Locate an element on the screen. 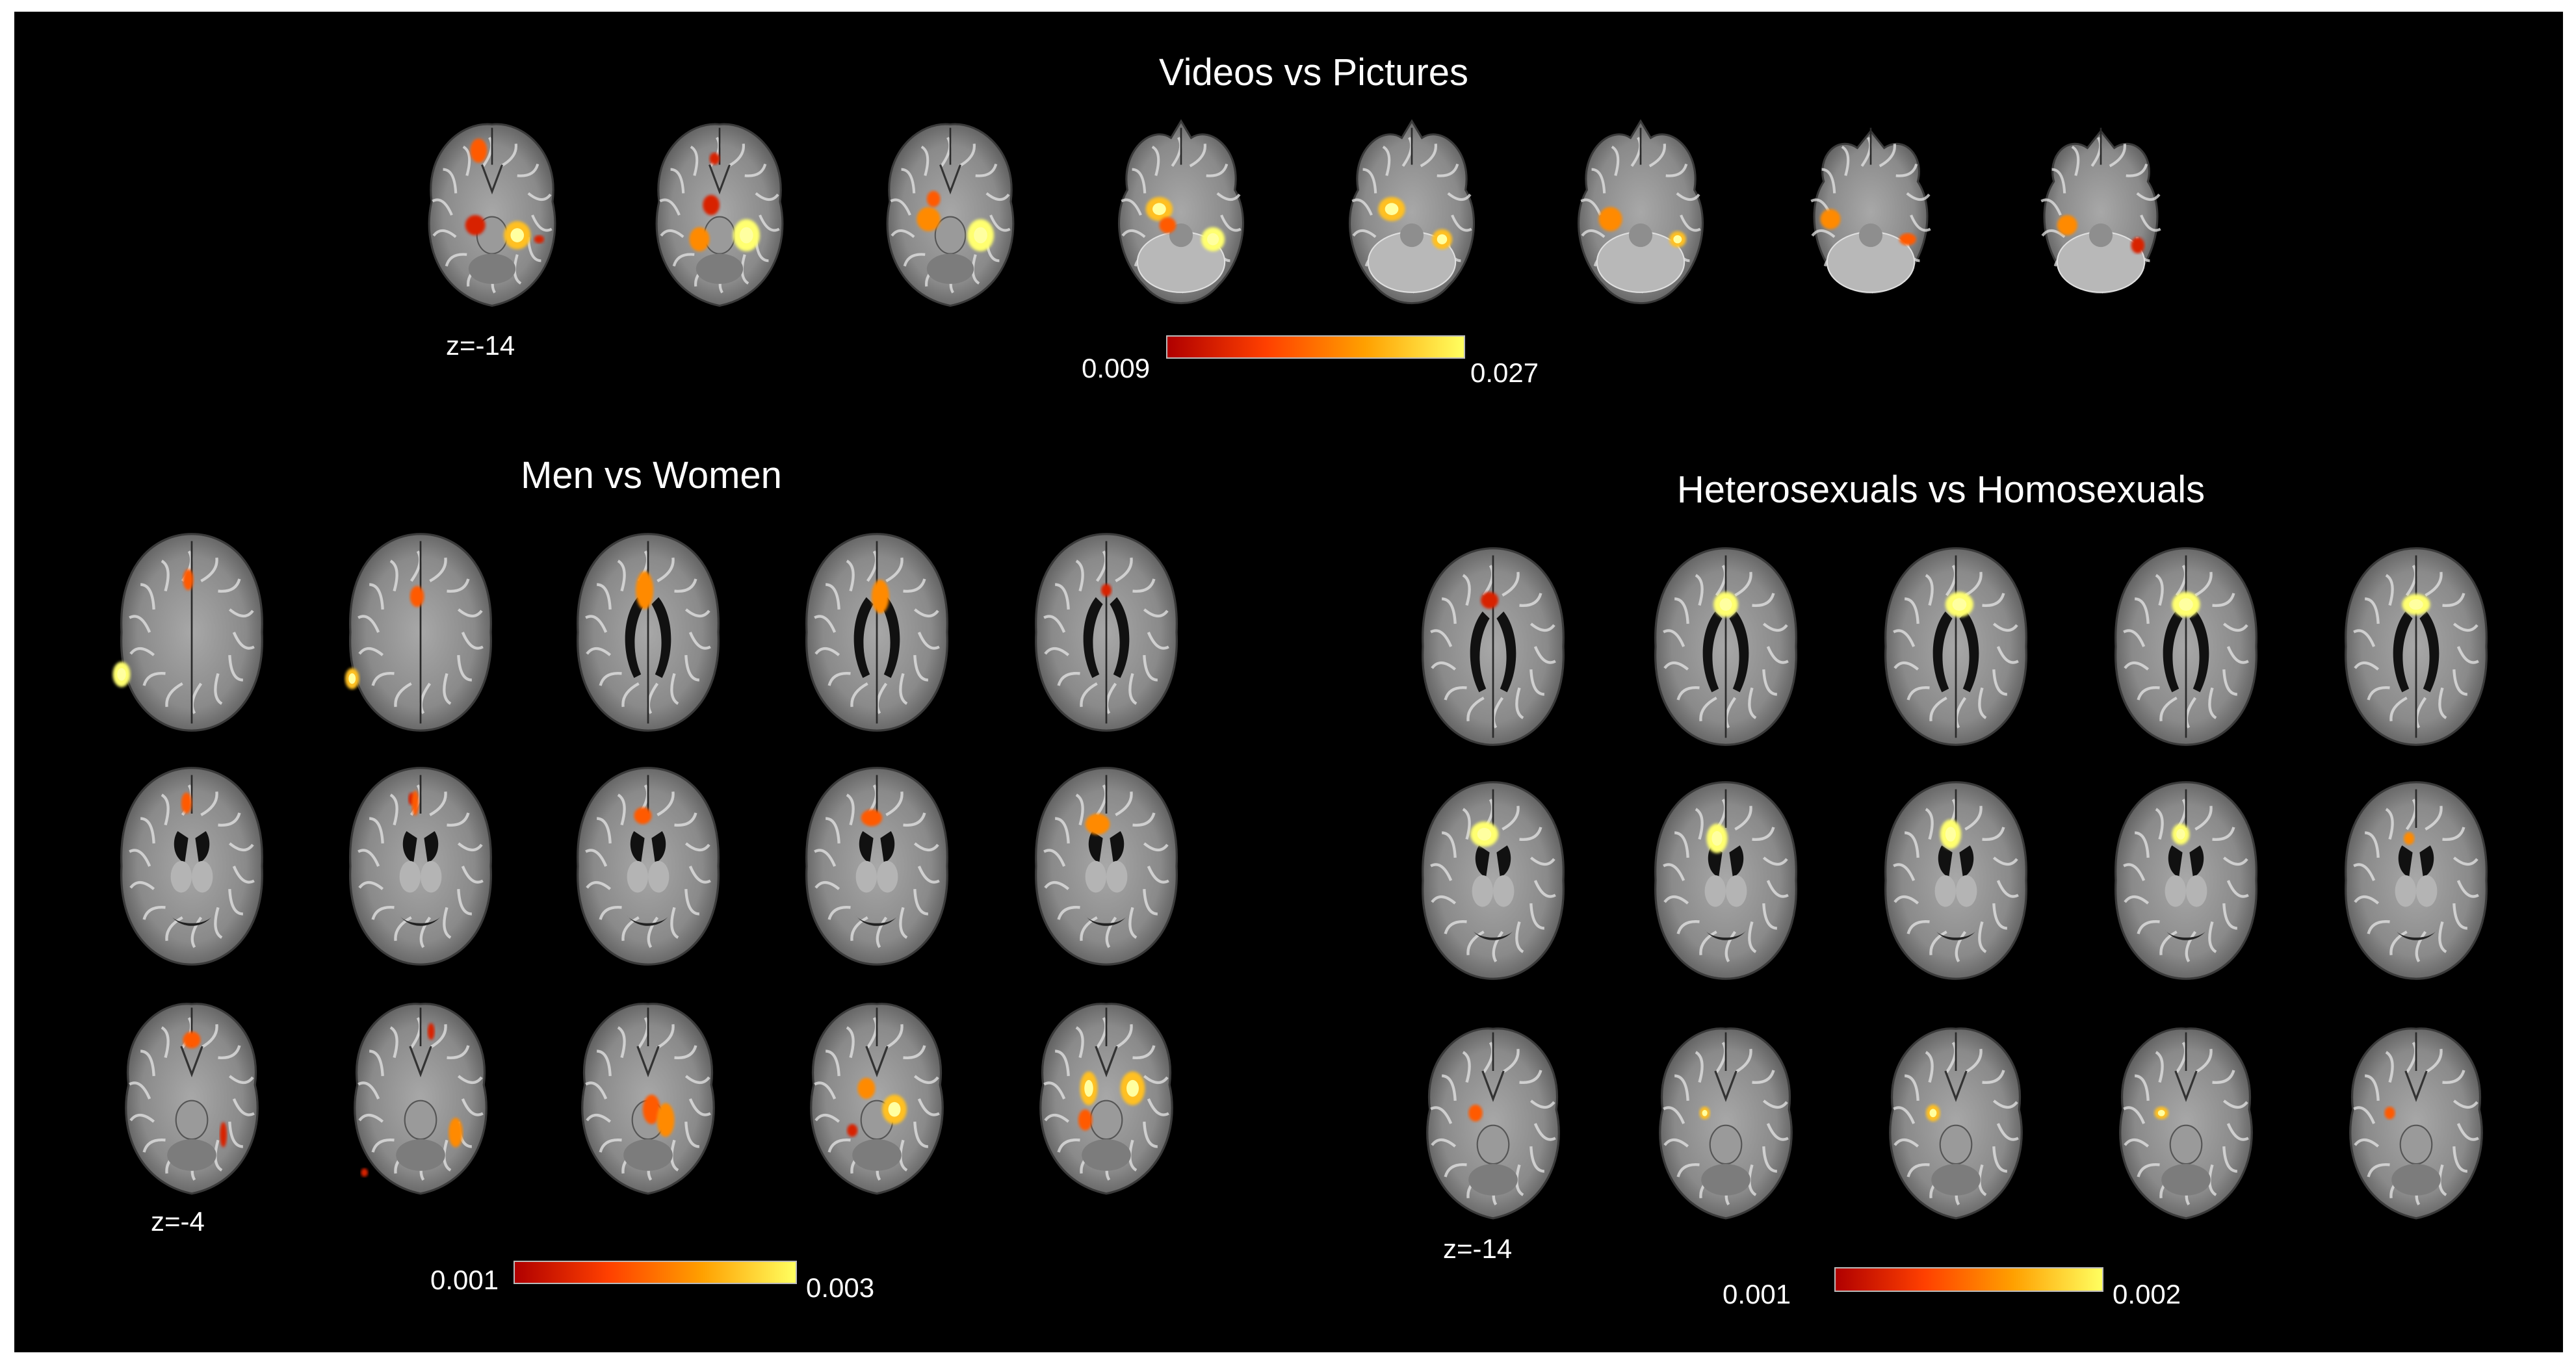 This screenshot has width=2576, height=1364. brain-slice-hetero-vs-homo-r3-c1 is located at coordinates (1493, 1123).